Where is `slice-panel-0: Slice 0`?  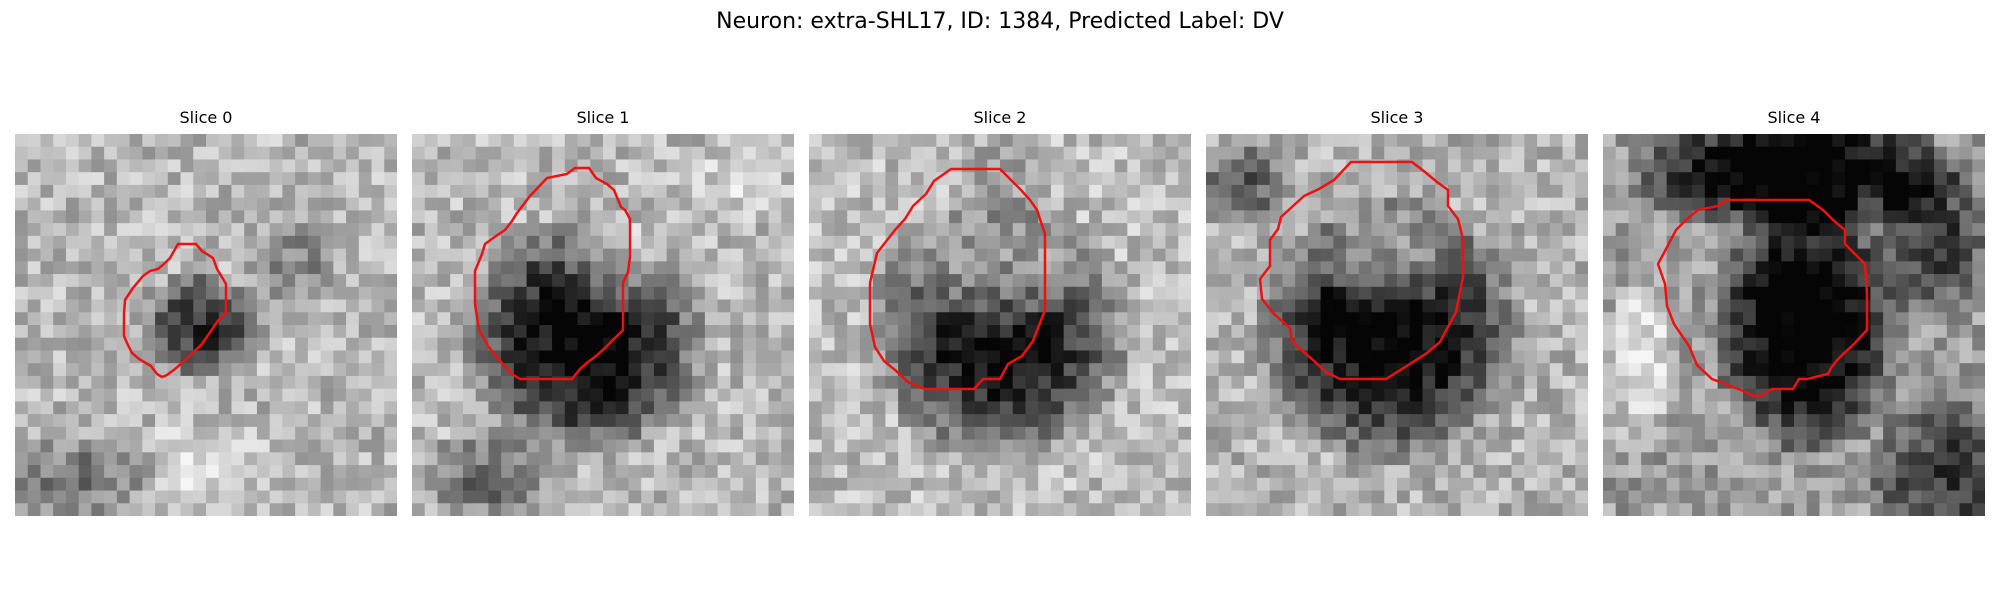 slice-panel-0: Slice 0 is located at coordinates (206, 312).